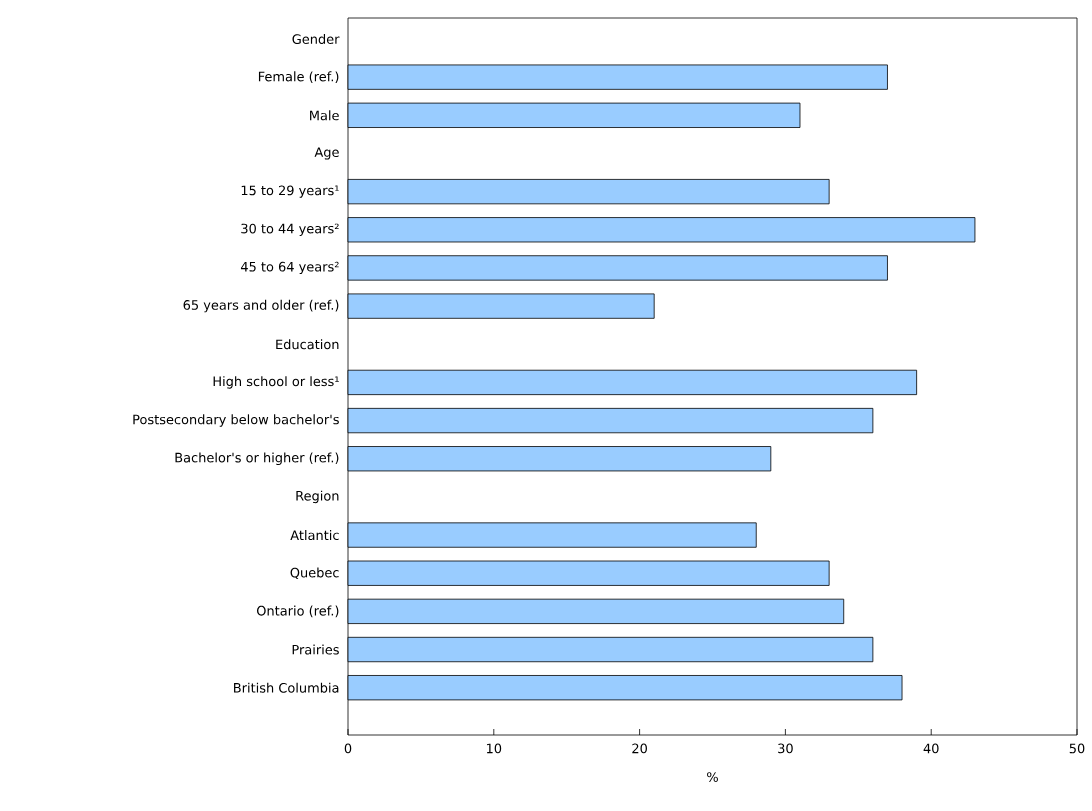 The height and width of the screenshot is (811, 1092). Describe the element at coordinates (286, 687) in the screenshot. I see `y-tick-label: British Columbia` at that location.